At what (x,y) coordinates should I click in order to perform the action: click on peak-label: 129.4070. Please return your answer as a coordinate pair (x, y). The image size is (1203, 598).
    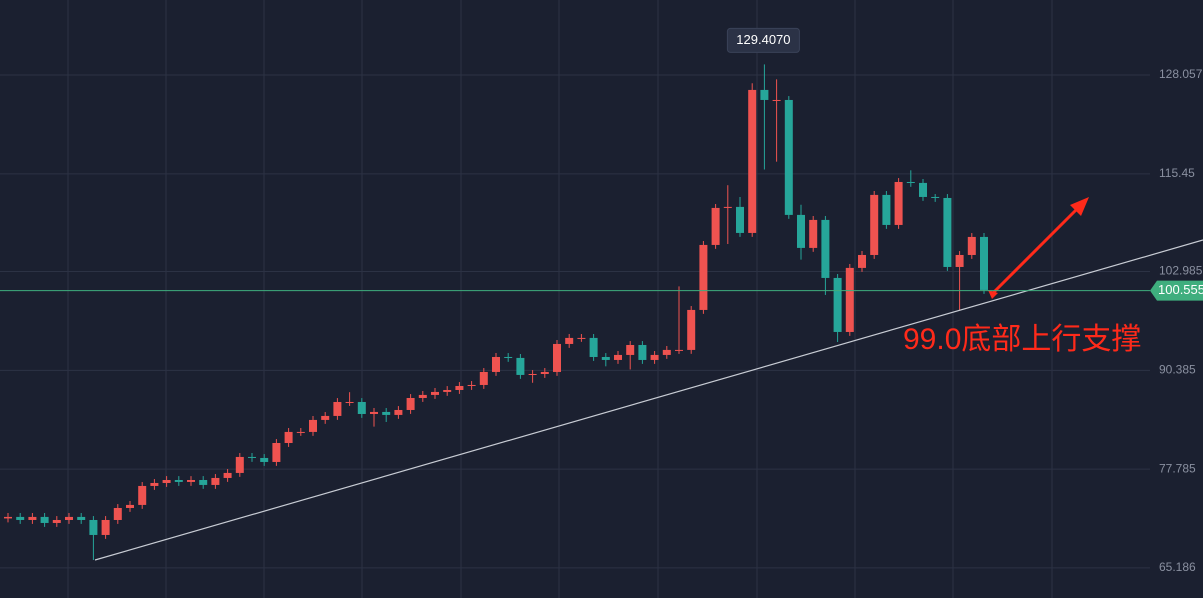
    Looking at the image, I should click on (763, 39).